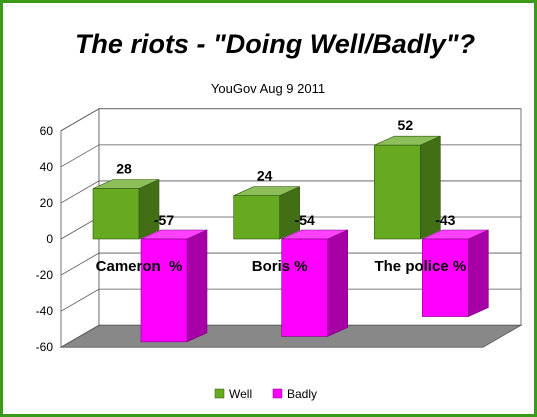 This screenshot has height=417, width=537. What do you see at coordinates (406, 125) in the screenshot?
I see `data-label-well: 52` at bounding box center [406, 125].